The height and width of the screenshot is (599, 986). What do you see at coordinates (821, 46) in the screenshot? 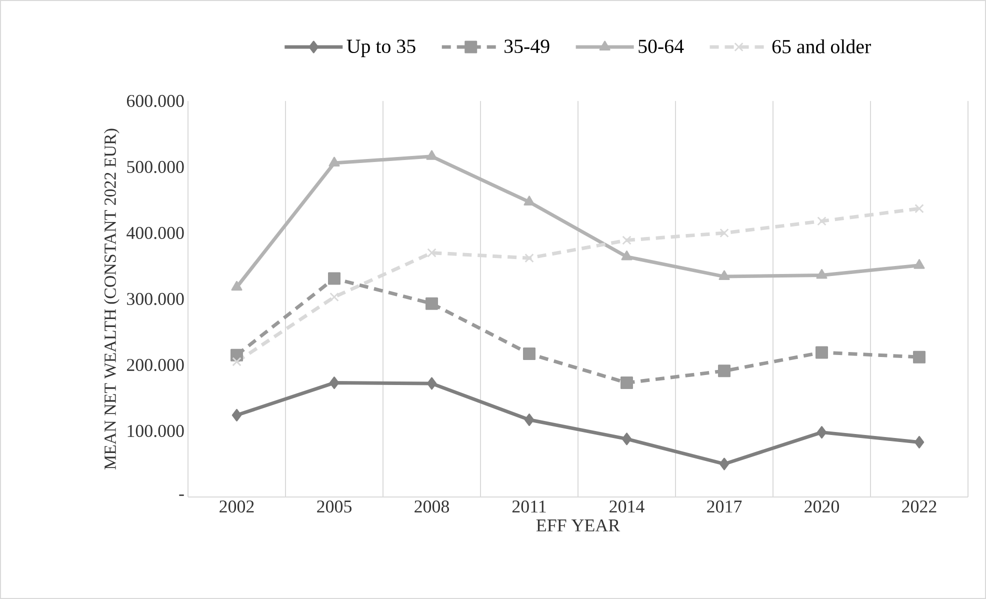
I see `legend-label: 65 and older` at bounding box center [821, 46].